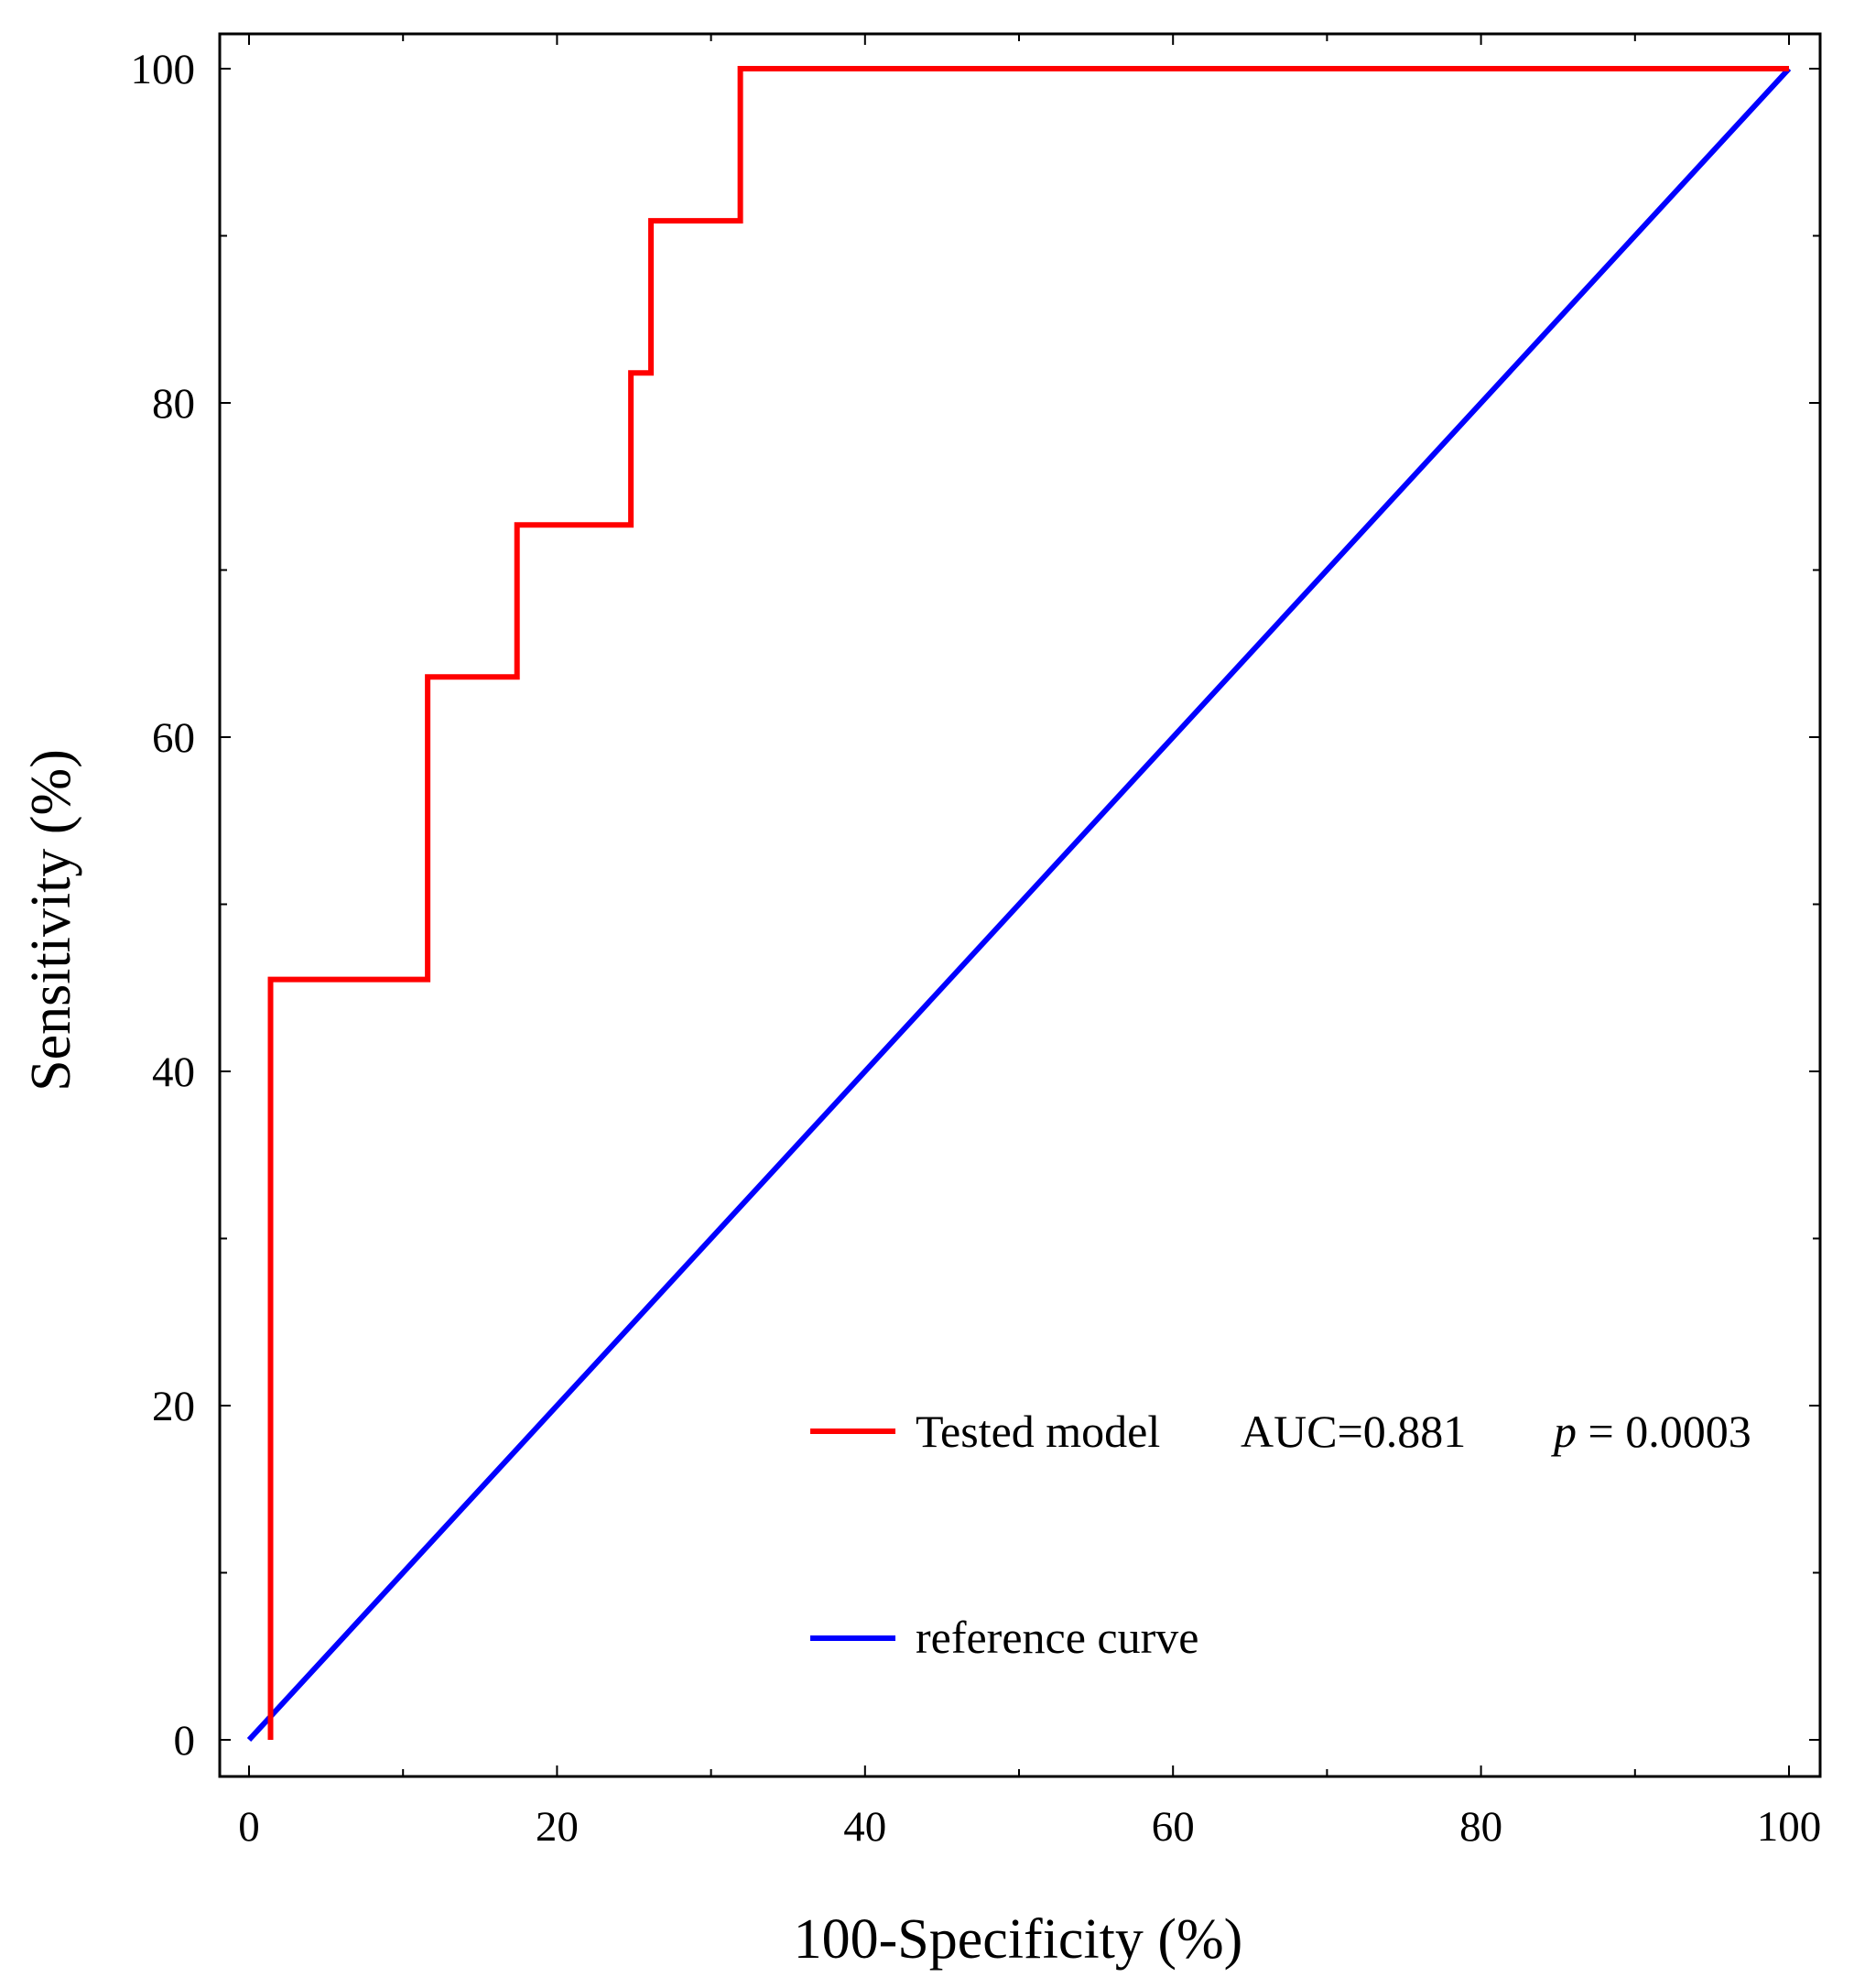  Describe the element at coordinates (1480, 1827) in the screenshot. I see `x-tick-label: 80` at that location.